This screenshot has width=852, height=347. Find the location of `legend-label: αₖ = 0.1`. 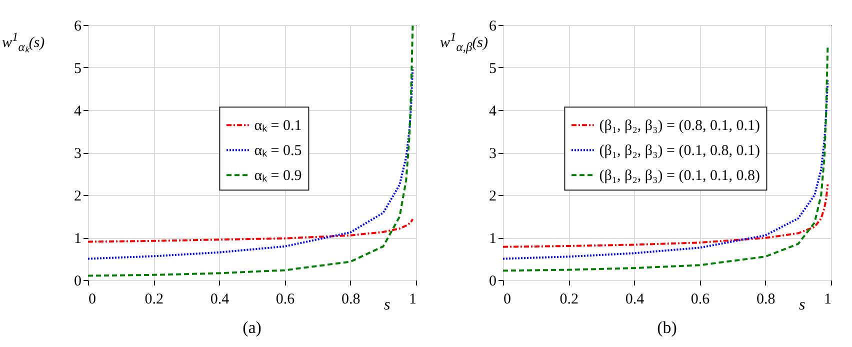

legend-label: αₖ = 0.1 is located at coordinates (278, 126).